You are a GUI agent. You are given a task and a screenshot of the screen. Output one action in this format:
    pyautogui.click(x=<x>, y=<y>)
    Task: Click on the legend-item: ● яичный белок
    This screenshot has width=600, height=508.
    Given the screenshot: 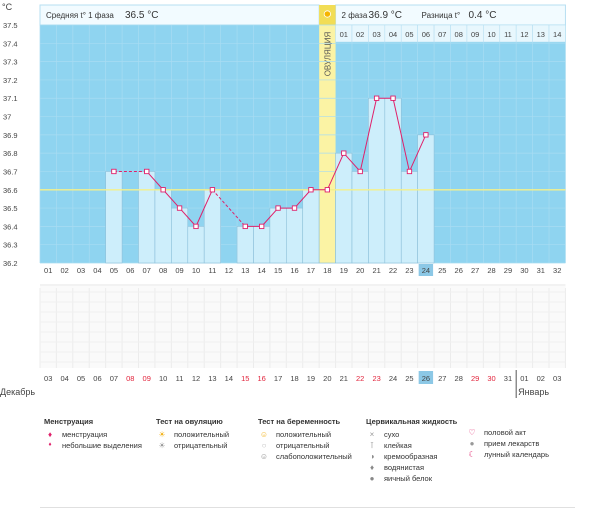 What is the action you would take?
    pyautogui.click(x=411, y=478)
    